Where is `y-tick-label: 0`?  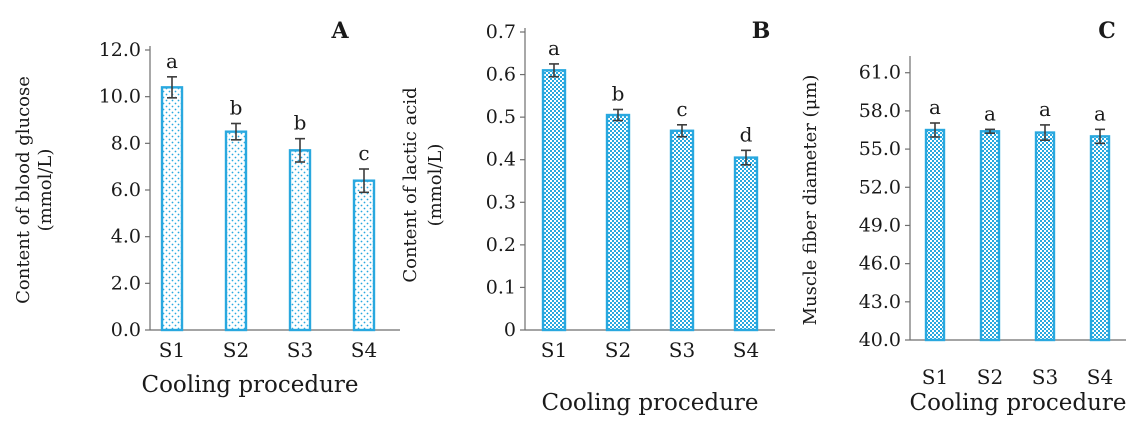
y-tick-label: 0 is located at coordinates (510, 330).